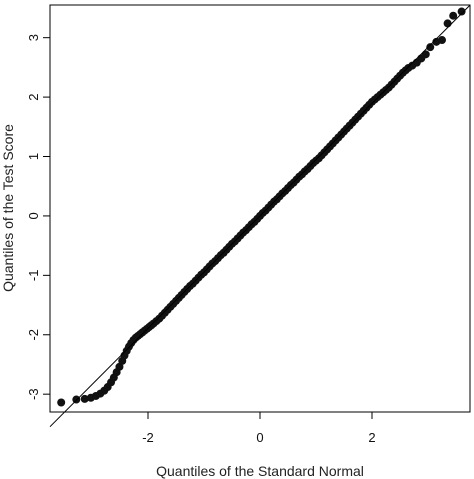 The image size is (474, 479). Describe the element at coordinates (33, 37) in the screenshot. I see `y-tick-label: 3` at that location.